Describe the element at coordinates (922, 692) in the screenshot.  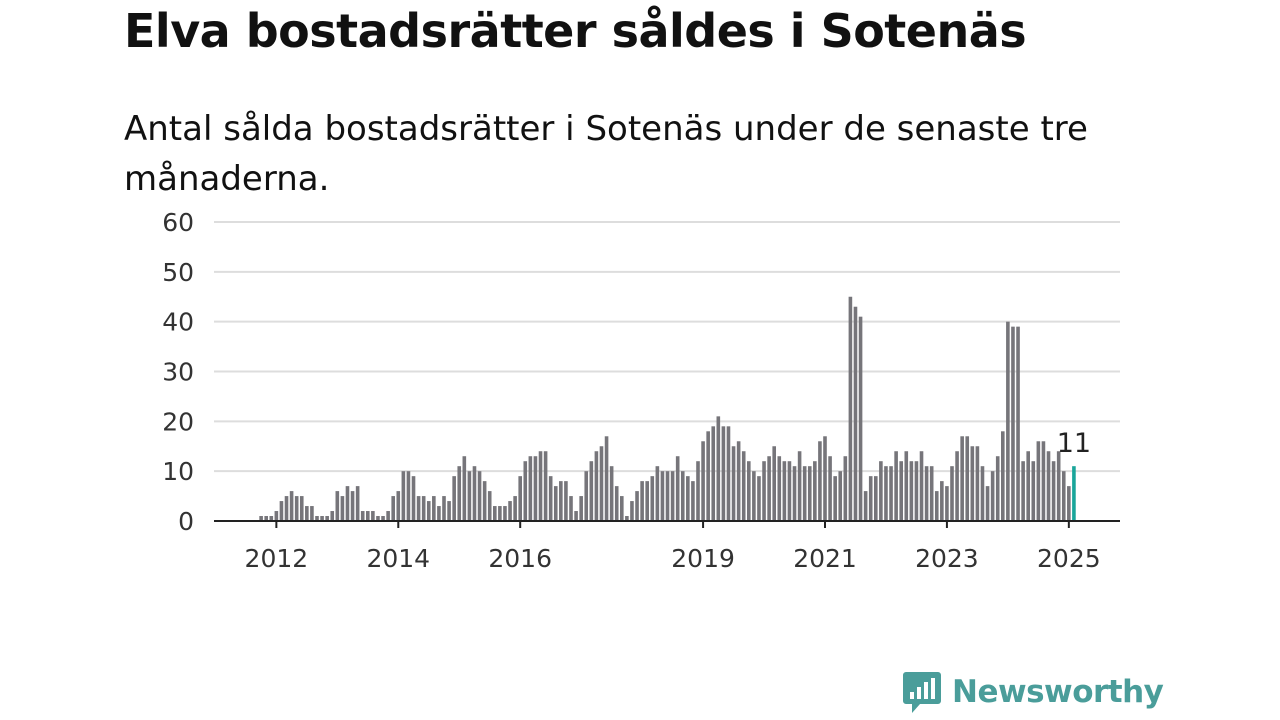
I see `newsworthy-logo-icon` at that location.